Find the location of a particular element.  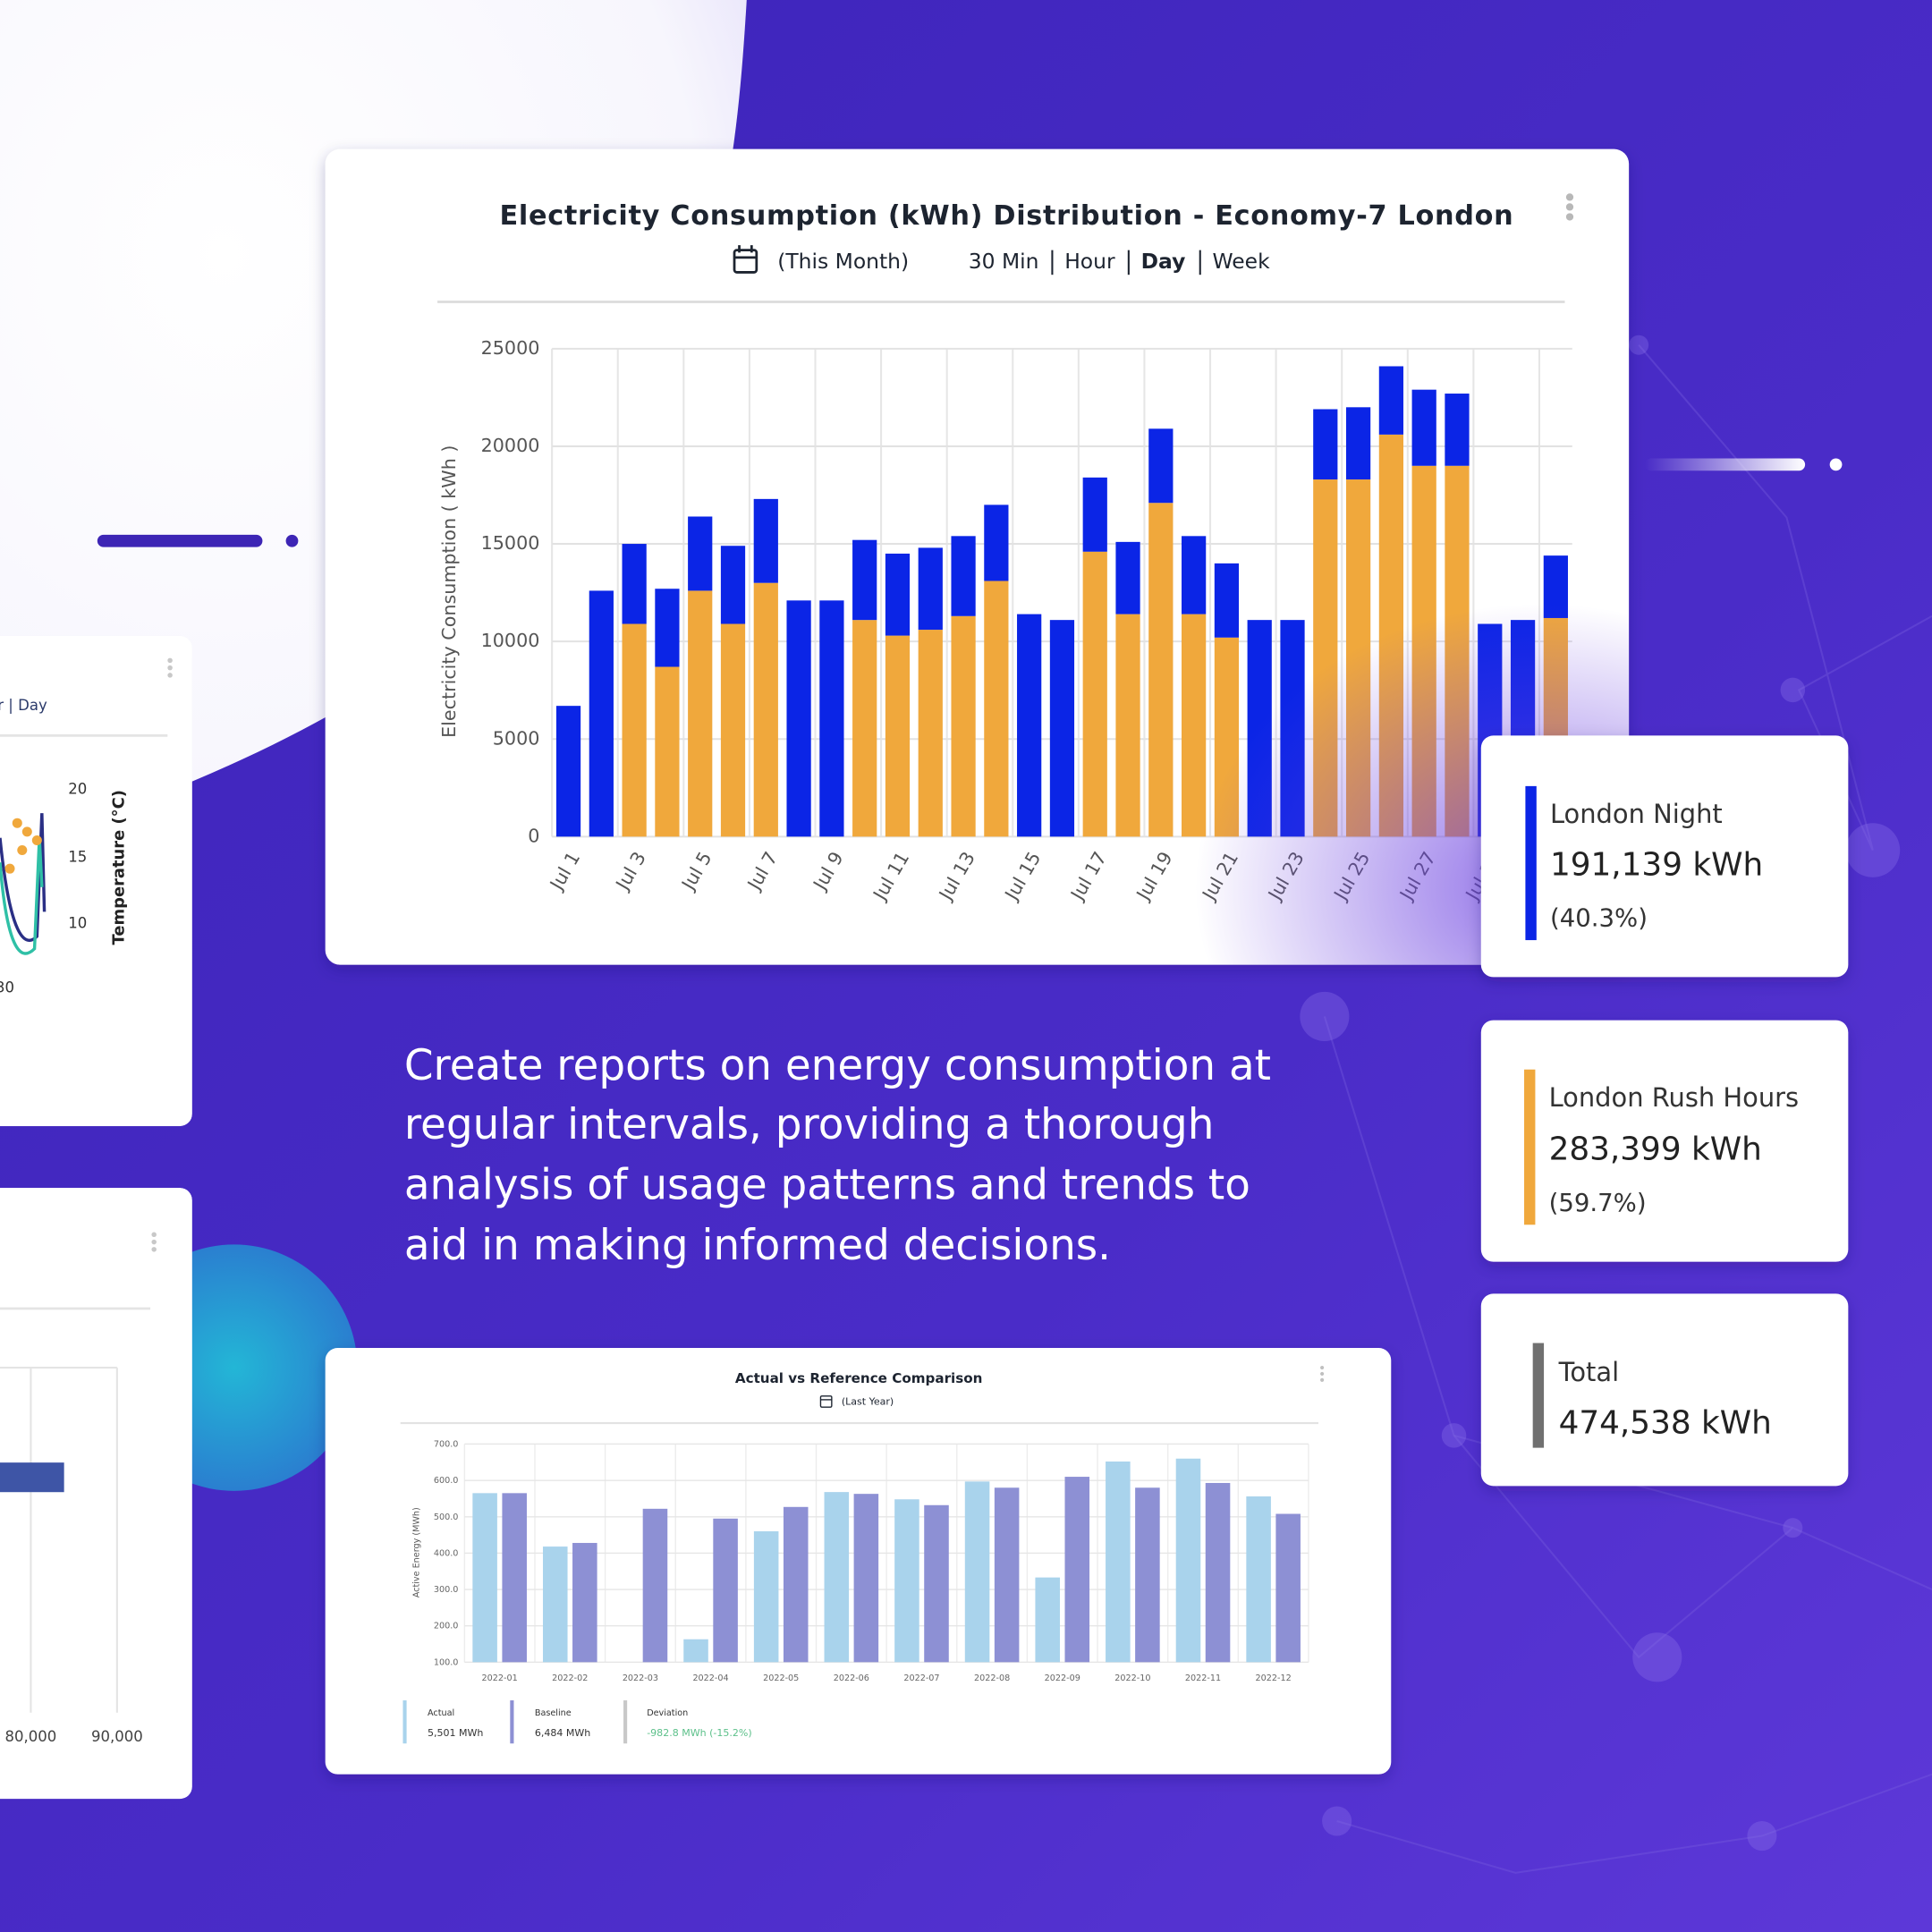

y-tick-label: 20000 is located at coordinates (510, 445).